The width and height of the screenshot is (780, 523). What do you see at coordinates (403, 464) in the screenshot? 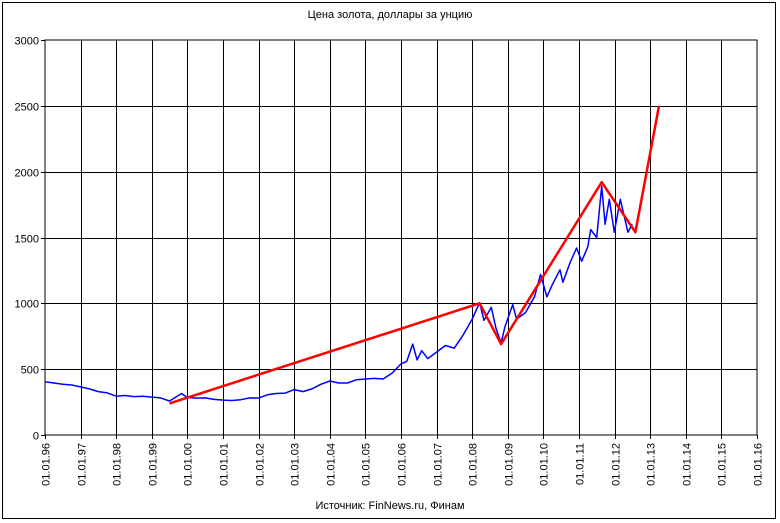
I see `x-tick-label: 01.01.06` at bounding box center [403, 464].